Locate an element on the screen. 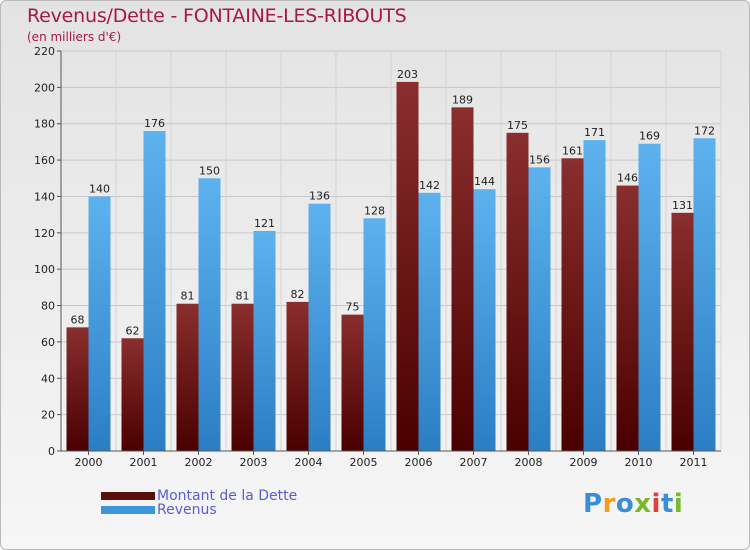 Image resolution: width=750 pixels, height=550 pixels. chart-subtitle: (en milliers d'€) is located at coordinates (74, 37).